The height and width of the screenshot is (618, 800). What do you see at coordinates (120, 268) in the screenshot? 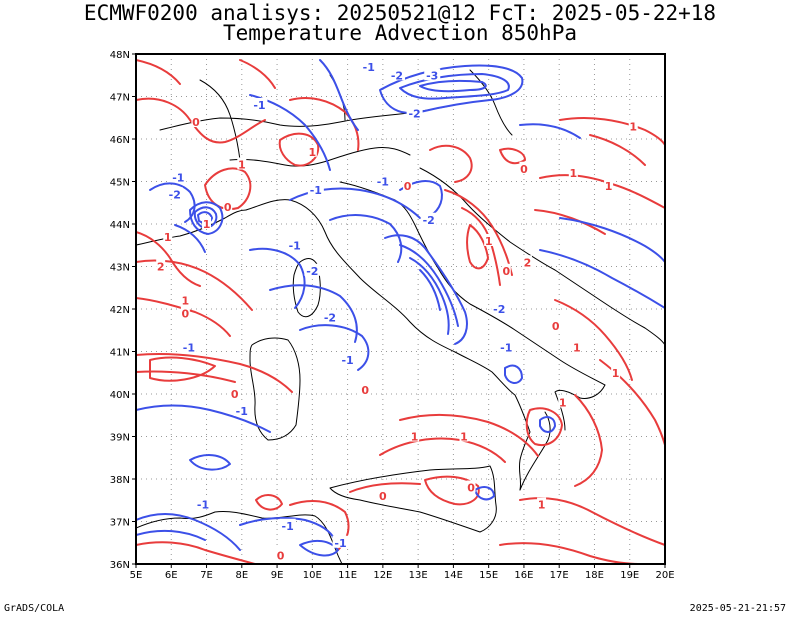
I see `lat-tick-label: 43N` at bounding box center [120, 268].